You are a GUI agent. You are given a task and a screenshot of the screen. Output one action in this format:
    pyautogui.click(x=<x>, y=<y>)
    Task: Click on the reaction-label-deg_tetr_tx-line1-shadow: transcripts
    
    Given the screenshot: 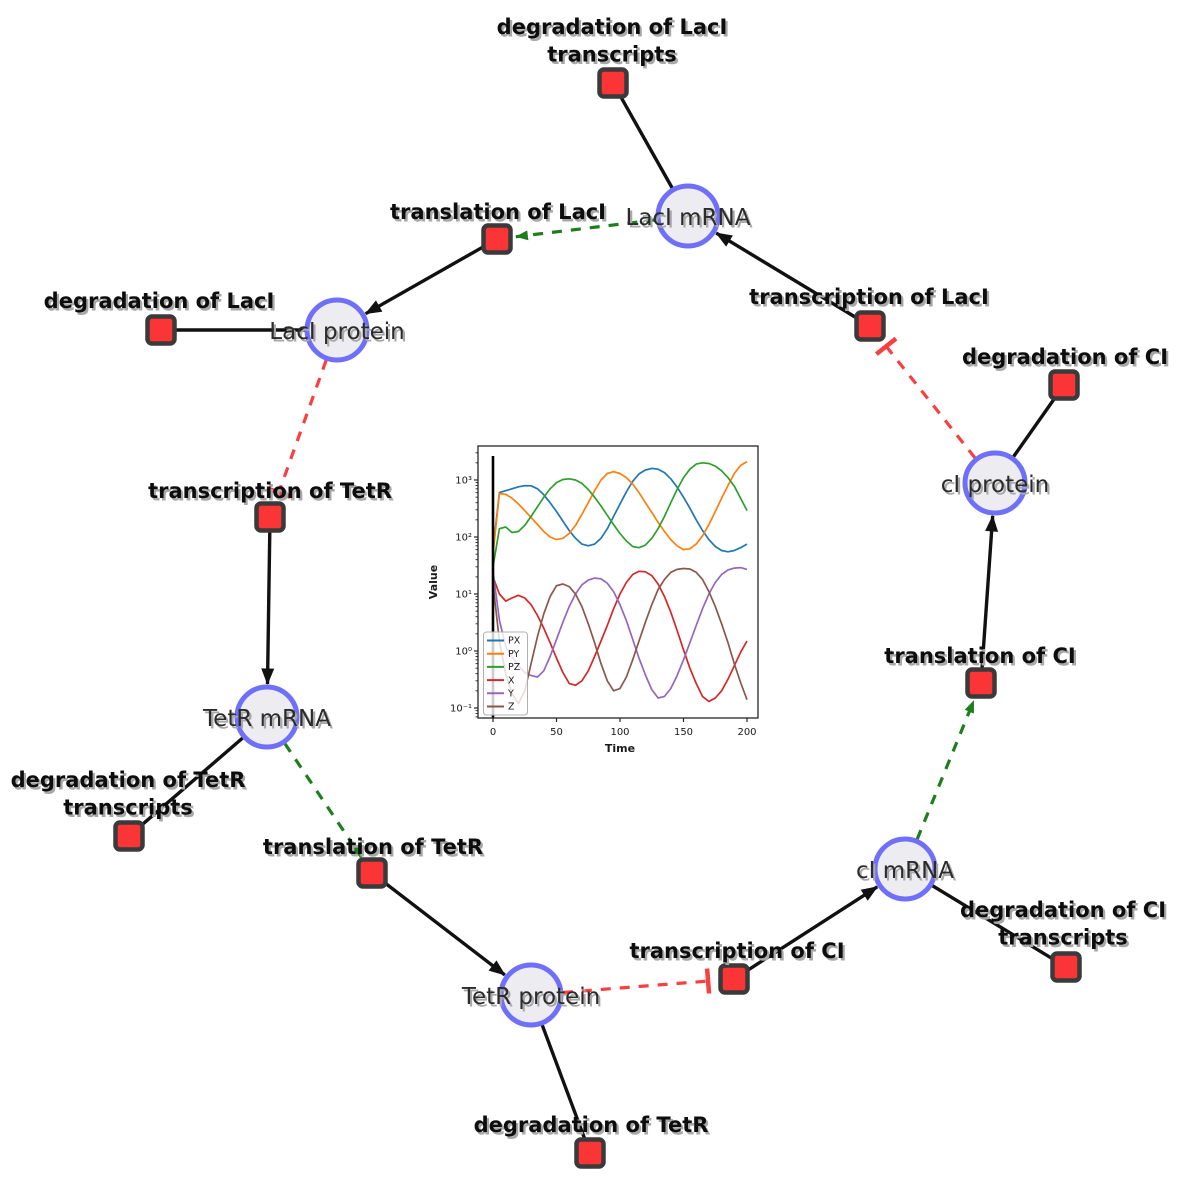 What is the action you would take?
    pyautogui.click(x=130, y=810)
    